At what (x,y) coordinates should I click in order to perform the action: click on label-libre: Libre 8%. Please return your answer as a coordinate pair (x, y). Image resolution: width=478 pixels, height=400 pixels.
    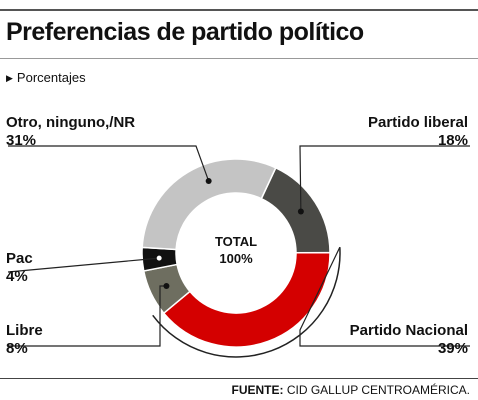
    Looking at the image, I should click on (24, 340).